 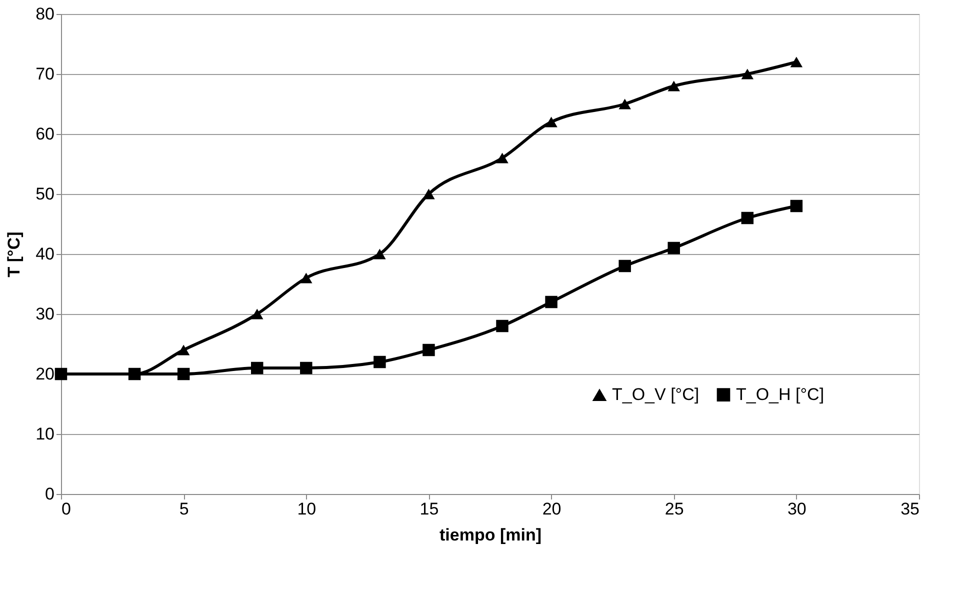 What do you see at coordinates (491, 535) in the screenshot?
I see `x-axis-title: tiempo [min]` at bounding box center [491, 535].